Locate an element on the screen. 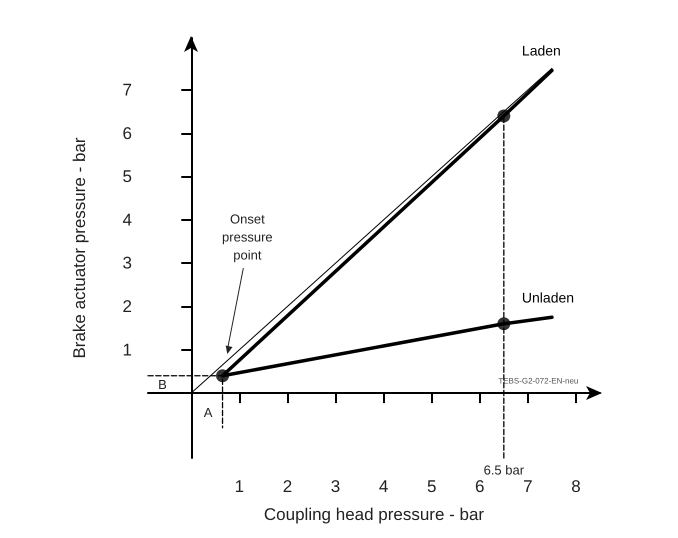  x-tick-label: 1 is located at coordinates (239, 486).